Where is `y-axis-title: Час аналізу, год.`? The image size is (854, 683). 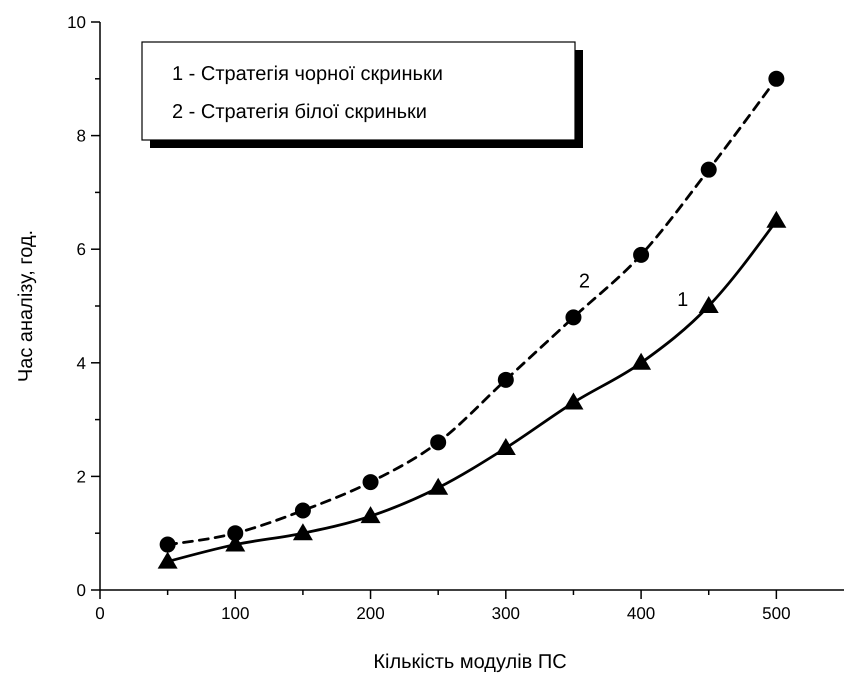 y-axis-title: Час аналізу, год. is located at coordinates (26, 306).